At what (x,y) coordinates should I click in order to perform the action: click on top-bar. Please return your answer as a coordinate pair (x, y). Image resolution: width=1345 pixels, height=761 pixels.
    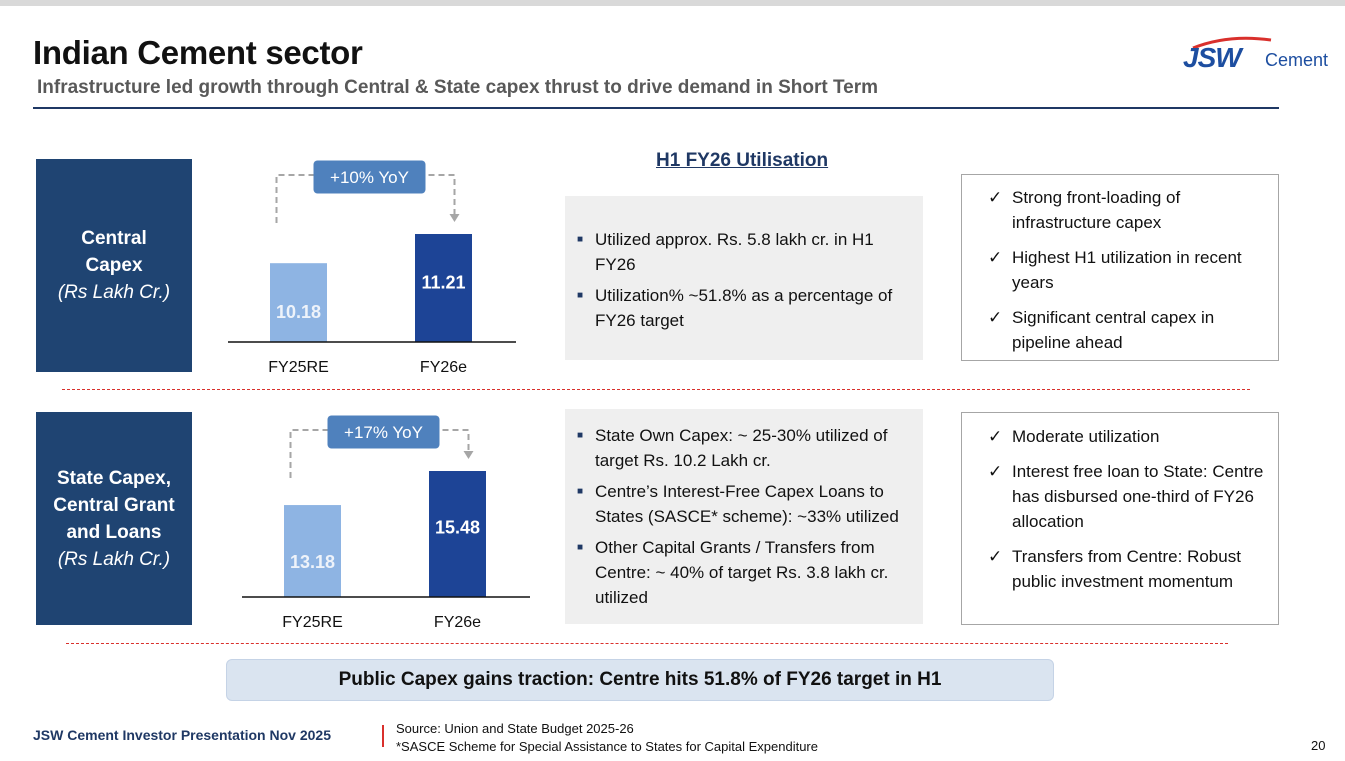
    Looking at the image, I should click on (672, 3).